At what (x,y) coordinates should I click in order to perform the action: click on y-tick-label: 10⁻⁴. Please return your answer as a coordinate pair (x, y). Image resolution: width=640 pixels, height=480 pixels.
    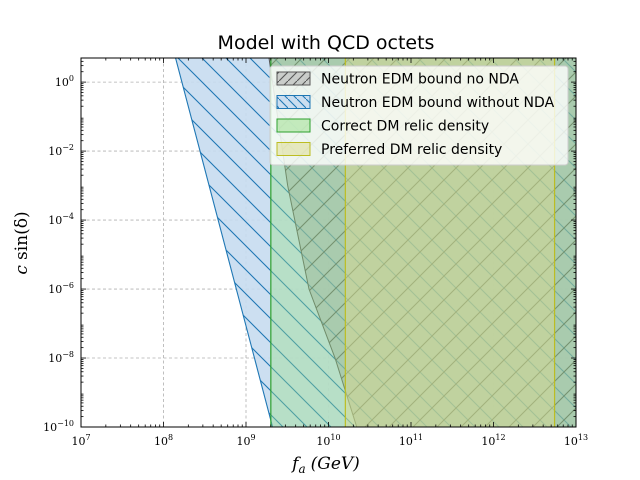
    Looking at the image, I should click on (61, 219).